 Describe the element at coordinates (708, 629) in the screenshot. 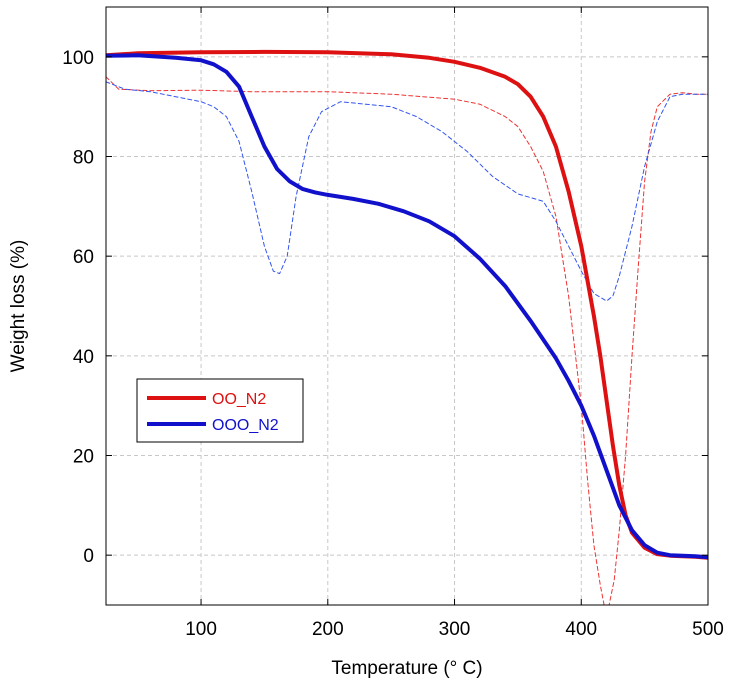

I see `x-tick-label: 500` at that location.